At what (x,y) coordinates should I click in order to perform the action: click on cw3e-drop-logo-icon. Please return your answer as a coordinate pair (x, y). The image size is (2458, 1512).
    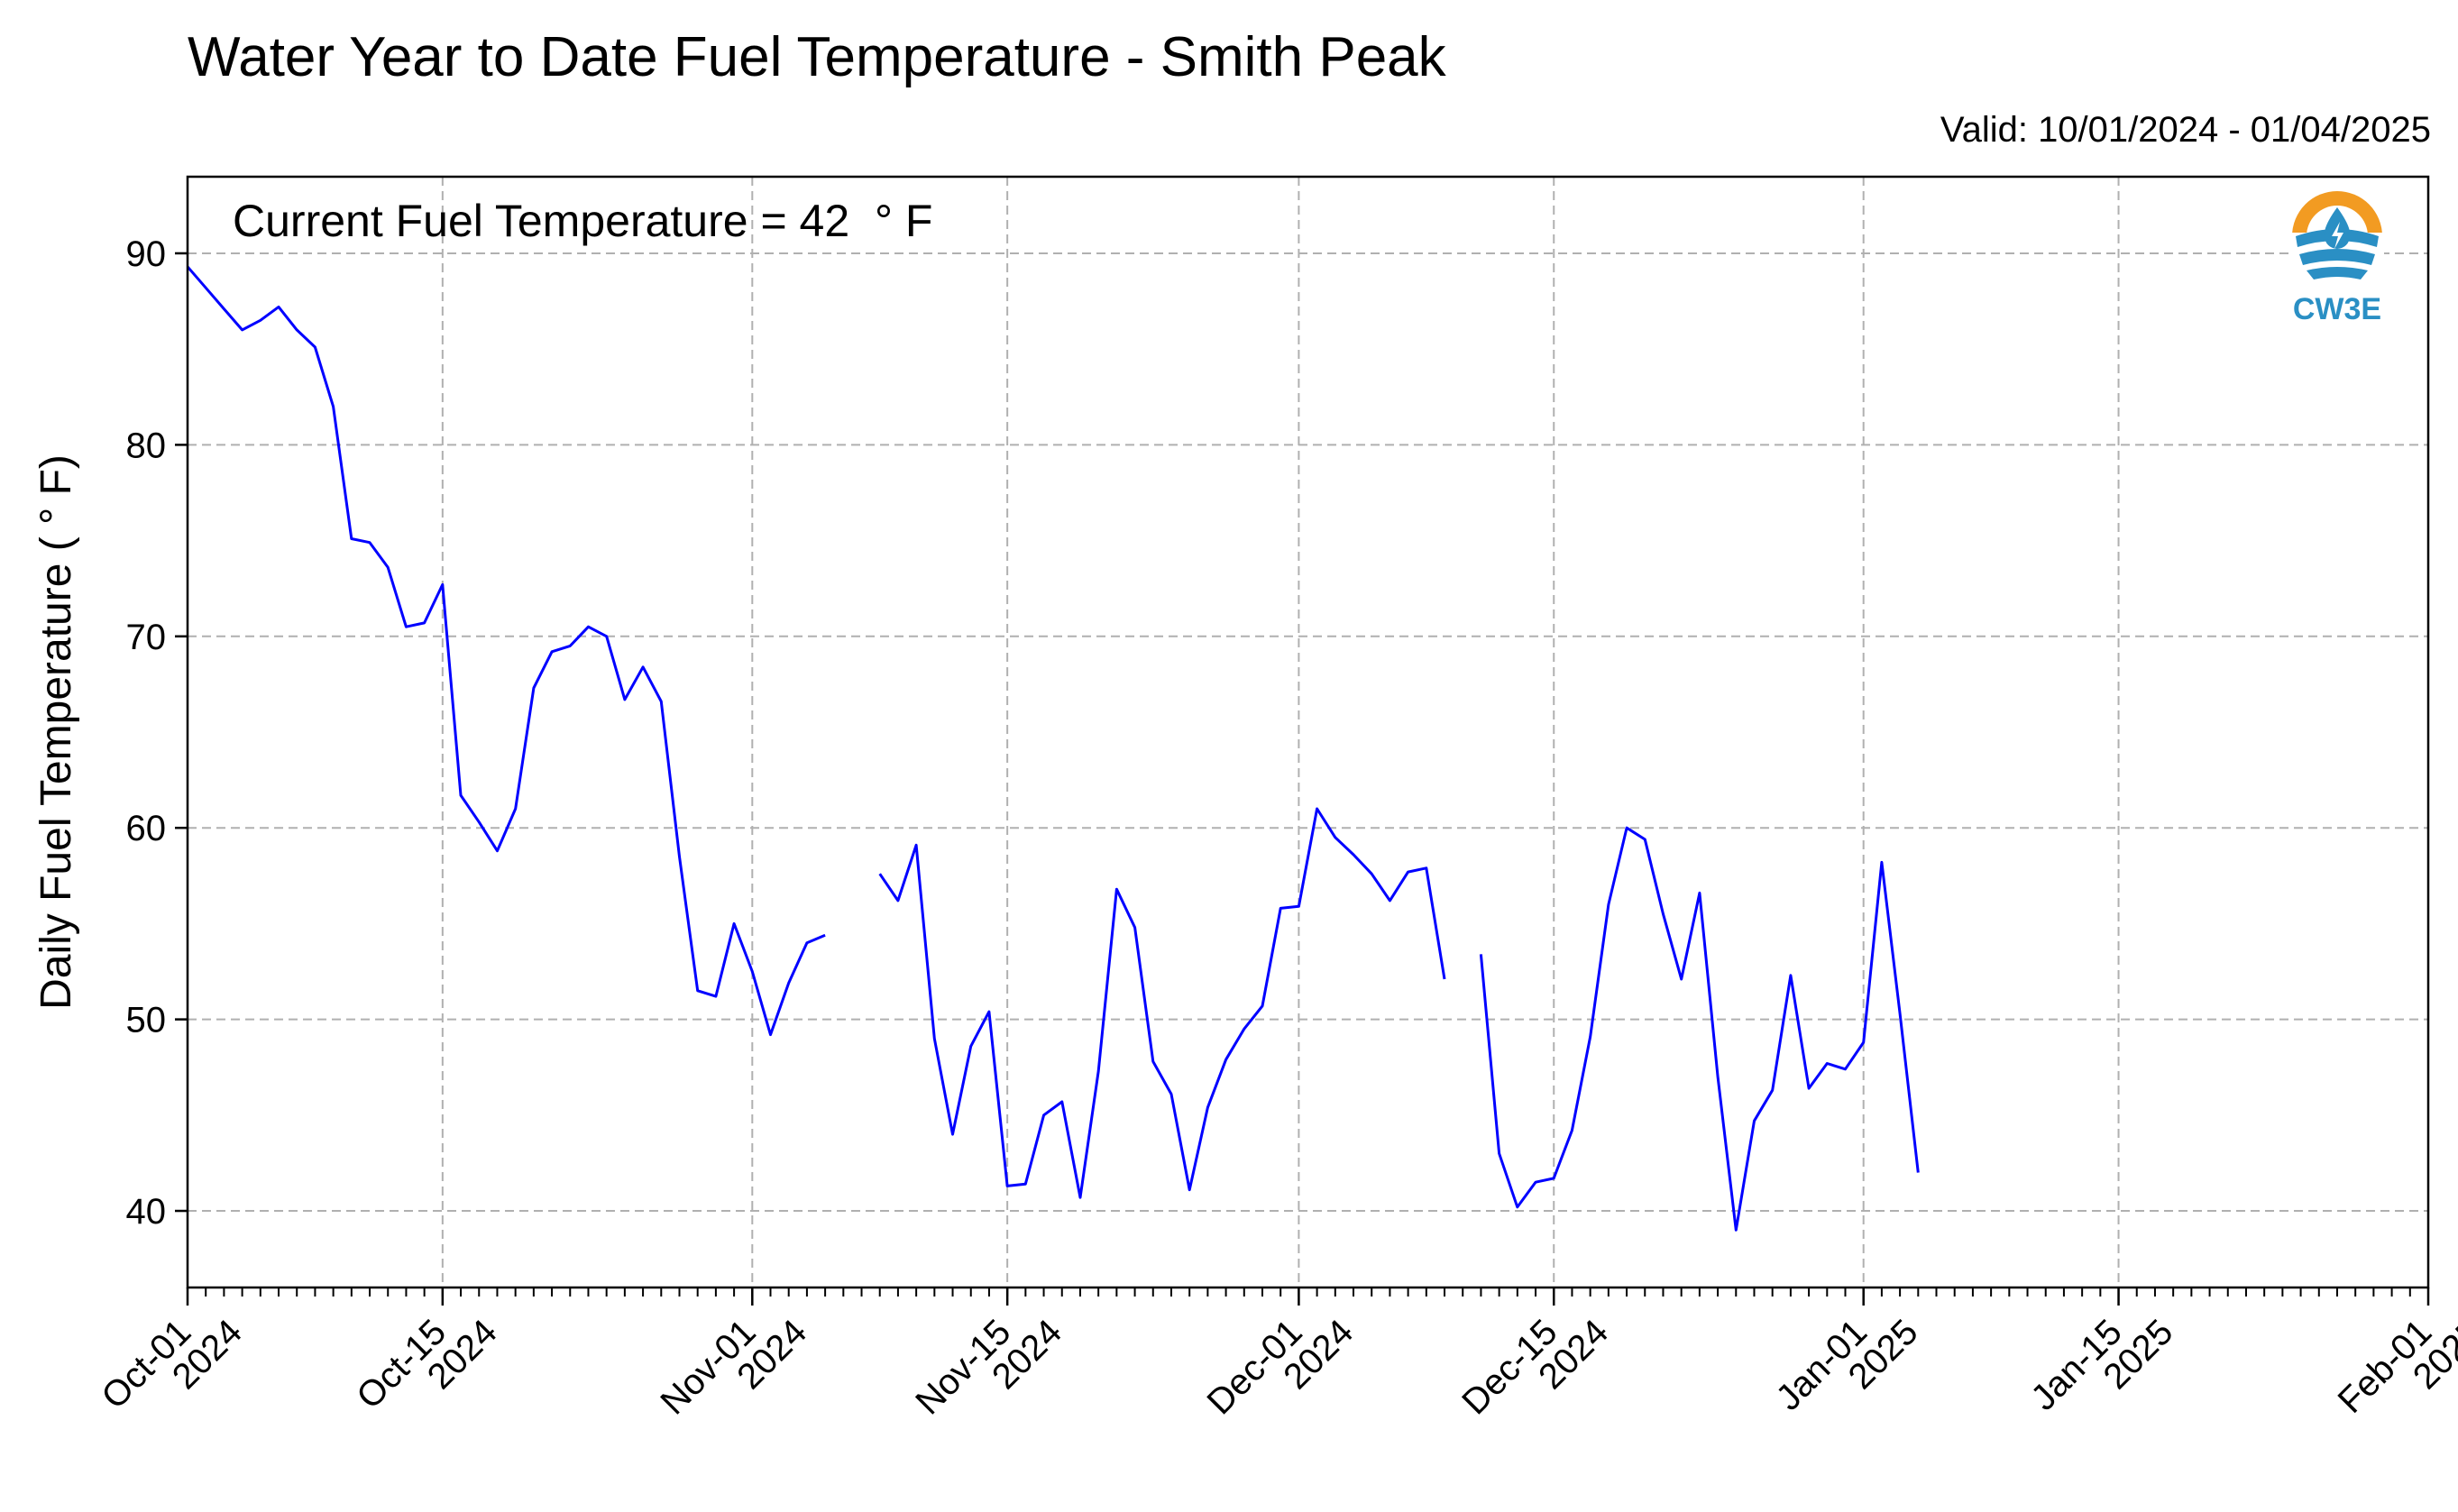
    Looking at the image, I should click on (2337, 237).